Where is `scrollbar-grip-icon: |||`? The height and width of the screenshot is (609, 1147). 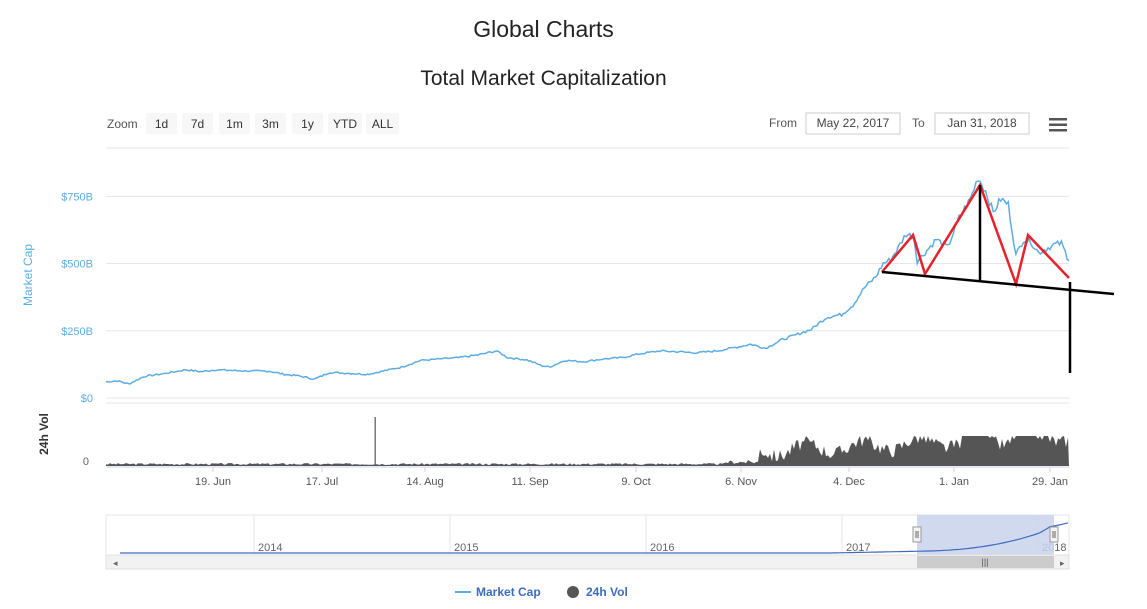 scrollbar-grip-icon: ||| is located at coordinates (984, 562).